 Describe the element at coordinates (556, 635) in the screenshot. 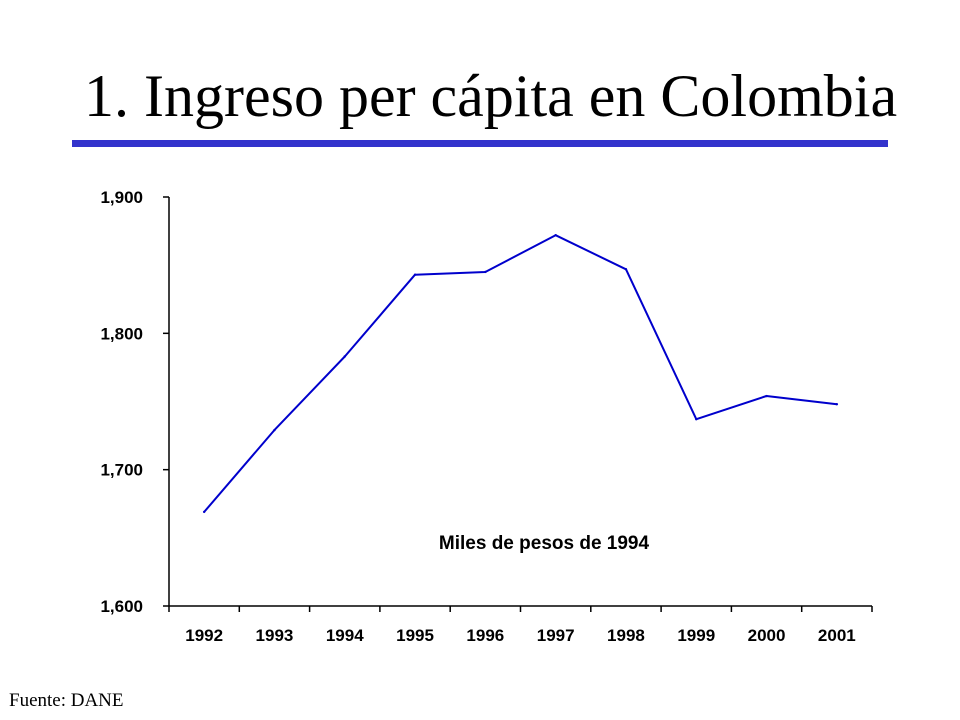

I see `x-tick-label: 1997` at that location.